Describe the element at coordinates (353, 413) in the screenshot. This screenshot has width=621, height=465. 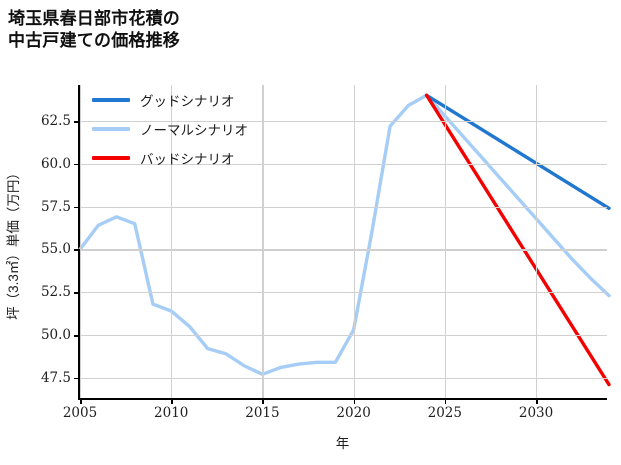
I see `x-axis-tick-label: 2020` at that location.